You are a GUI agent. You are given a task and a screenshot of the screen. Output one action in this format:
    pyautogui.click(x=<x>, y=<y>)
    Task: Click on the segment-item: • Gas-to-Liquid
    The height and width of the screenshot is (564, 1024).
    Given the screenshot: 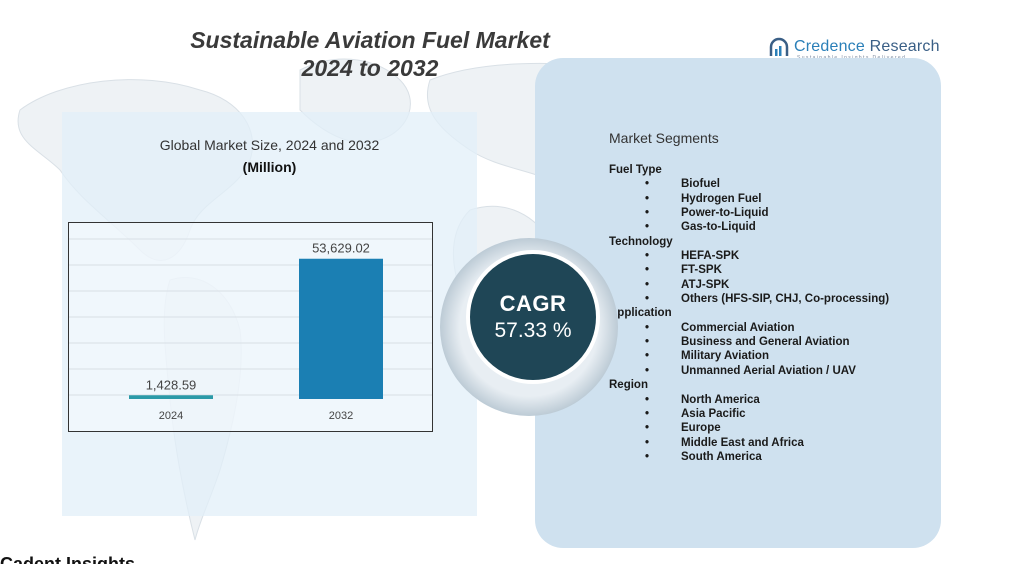 What is the action you would take?
    pyautogui.click(x=749, y=227)
    